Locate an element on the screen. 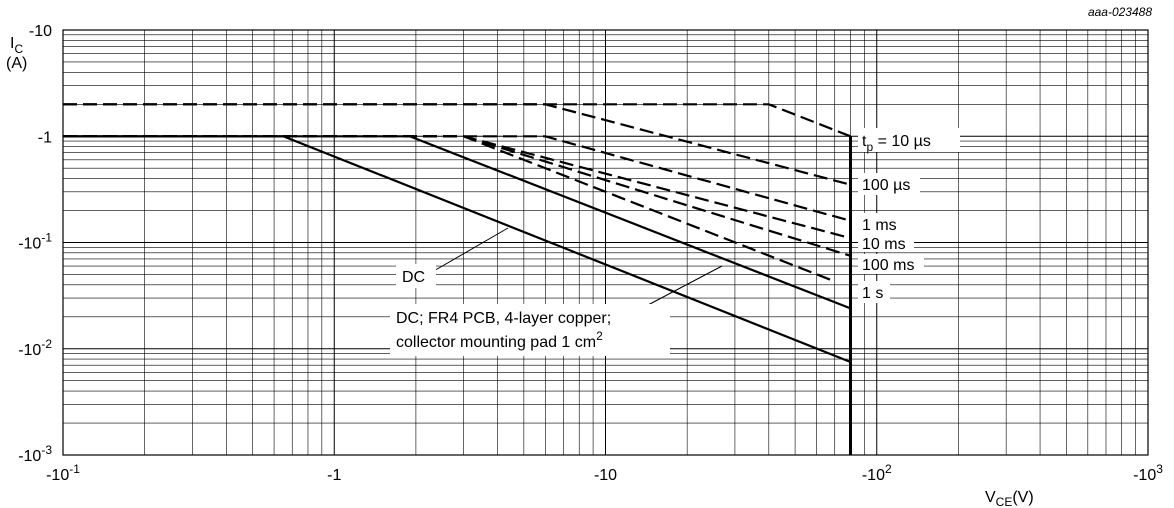  label-fr4-line2-text: collector mounting pad 1 cm is located at coordinates (496, 342).